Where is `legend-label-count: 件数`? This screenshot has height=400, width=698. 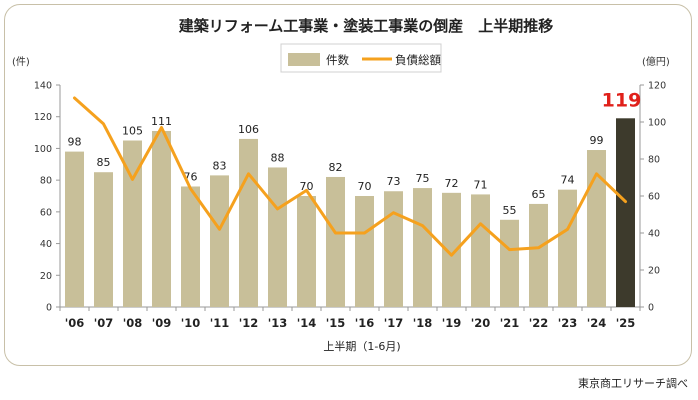
legend-label-count: 件数 is located at coordinates (337, 60).